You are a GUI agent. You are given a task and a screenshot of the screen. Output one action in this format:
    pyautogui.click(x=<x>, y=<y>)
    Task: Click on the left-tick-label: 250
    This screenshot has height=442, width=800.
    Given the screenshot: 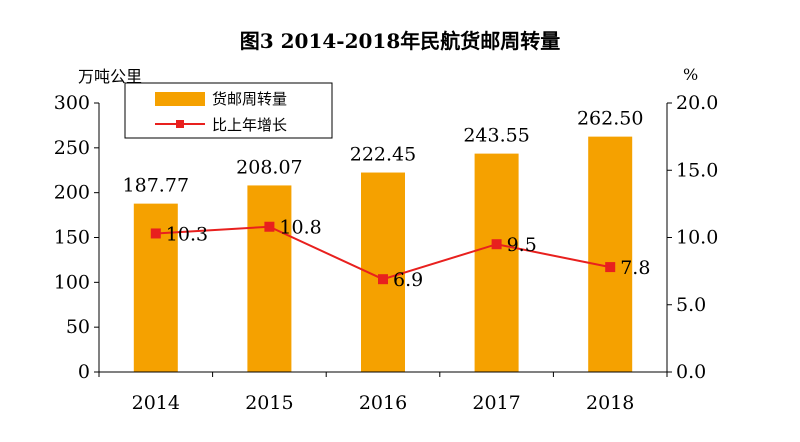 What is the action you would take?
    pyautogui.click(x=72, y=148)
    